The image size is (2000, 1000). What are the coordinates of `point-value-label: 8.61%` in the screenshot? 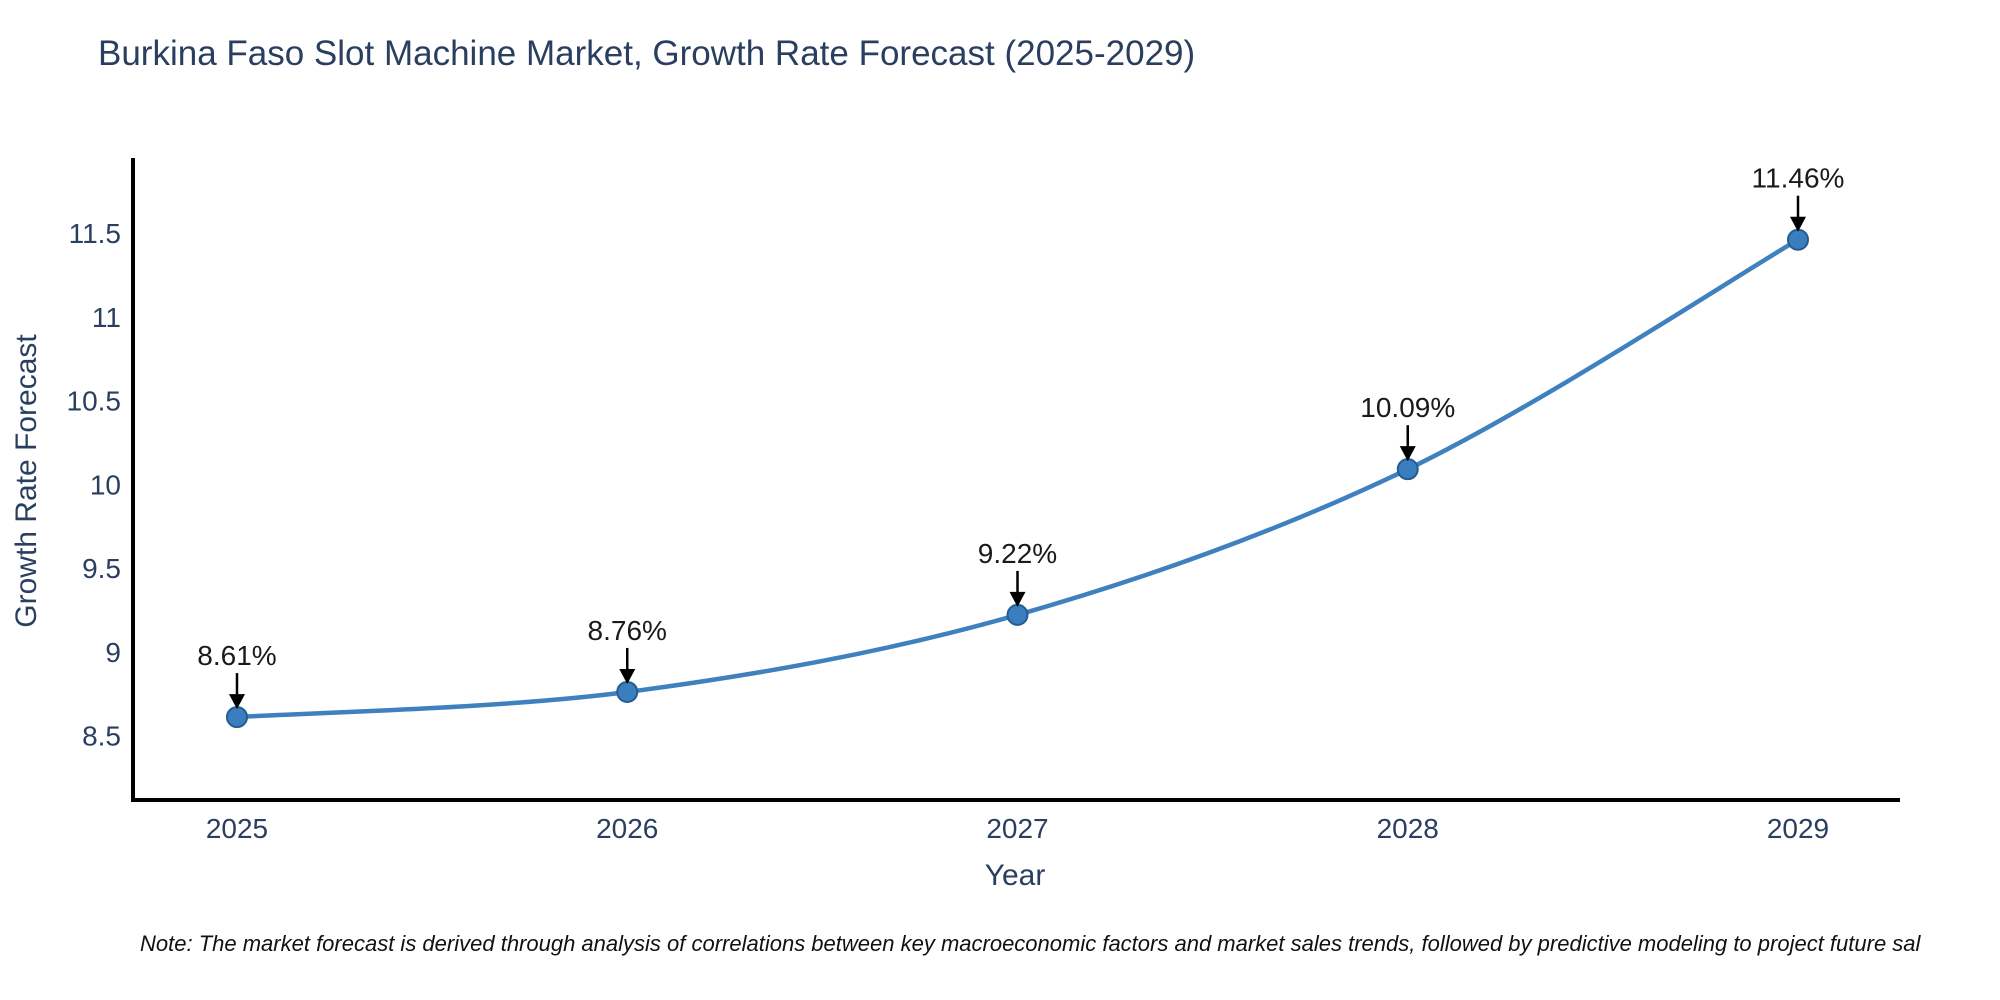 It's located at (236, 655).